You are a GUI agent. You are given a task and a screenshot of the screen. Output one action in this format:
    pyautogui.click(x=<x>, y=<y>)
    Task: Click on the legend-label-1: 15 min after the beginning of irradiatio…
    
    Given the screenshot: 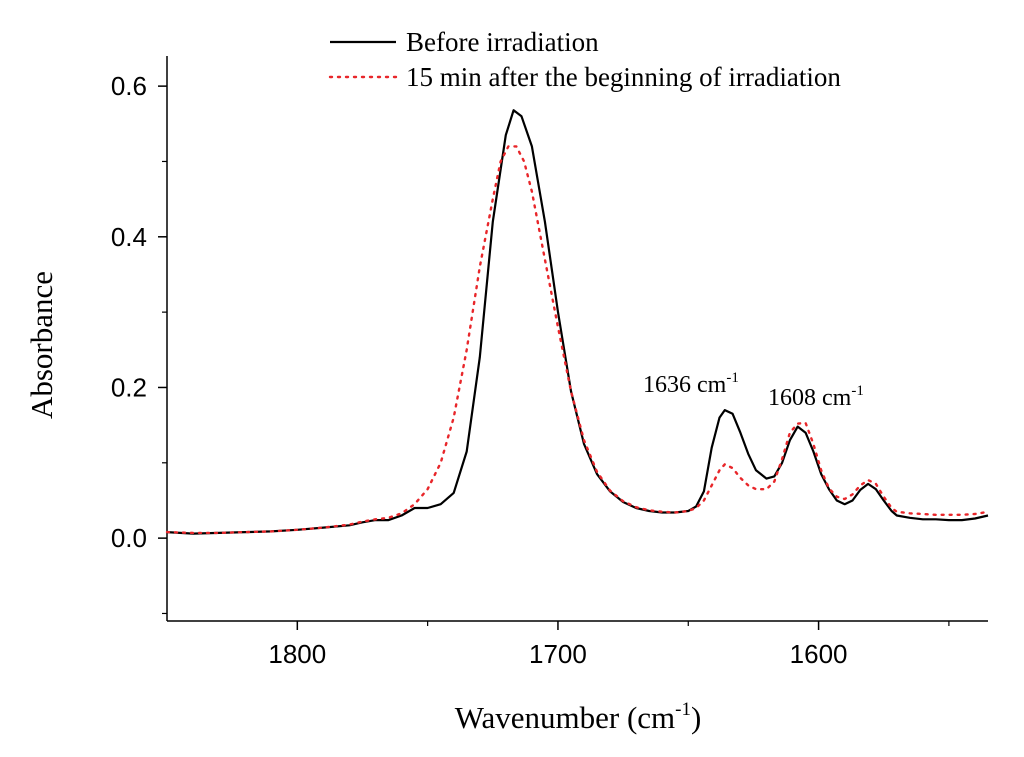 What is the action you would take?
    pyautogui.click(x=623, y=77)
    